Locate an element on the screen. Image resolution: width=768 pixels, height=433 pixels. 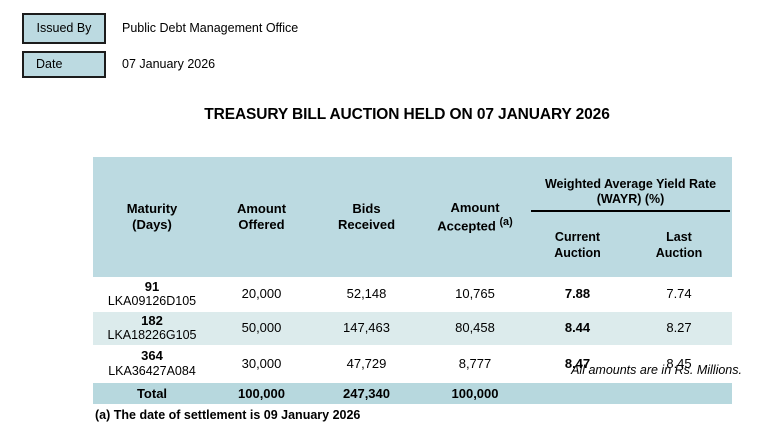
maturity-days: 91 is located at coordinates (152, 286).